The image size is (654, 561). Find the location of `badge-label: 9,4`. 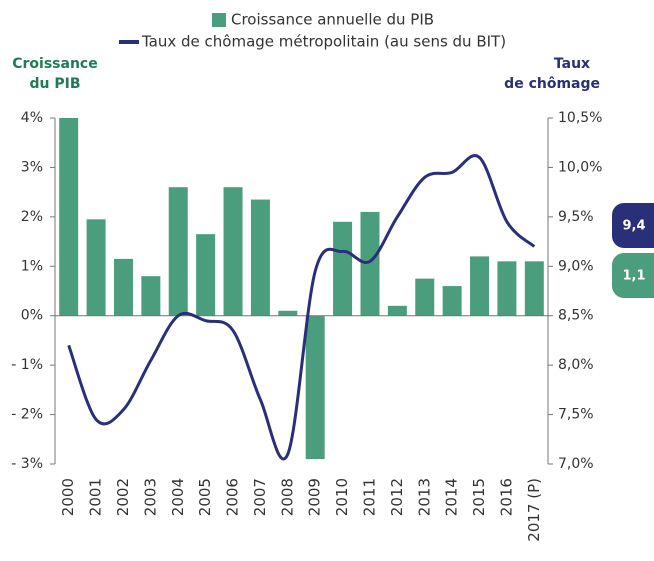

badge-label: 9,4 is located at coordinates (633, 226).